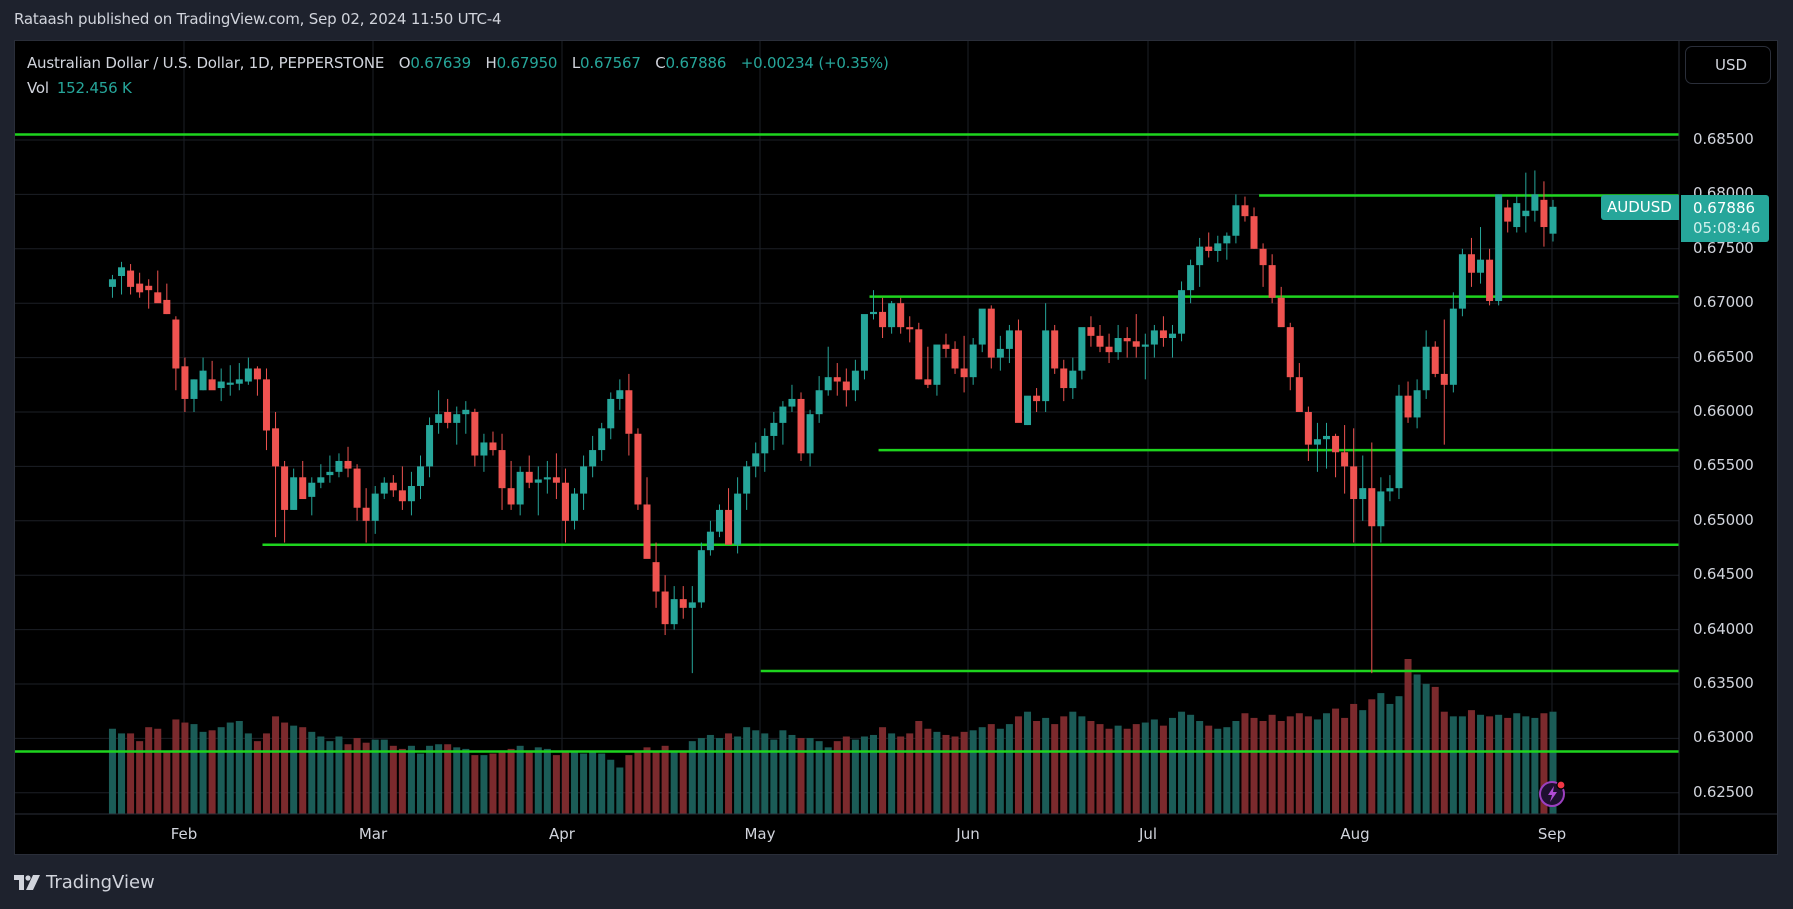 This screenshot has width=1793, height=909. Describe the element at coordinates (1728, 65) in the screenshot. I see `currency-button: USD` at that location.